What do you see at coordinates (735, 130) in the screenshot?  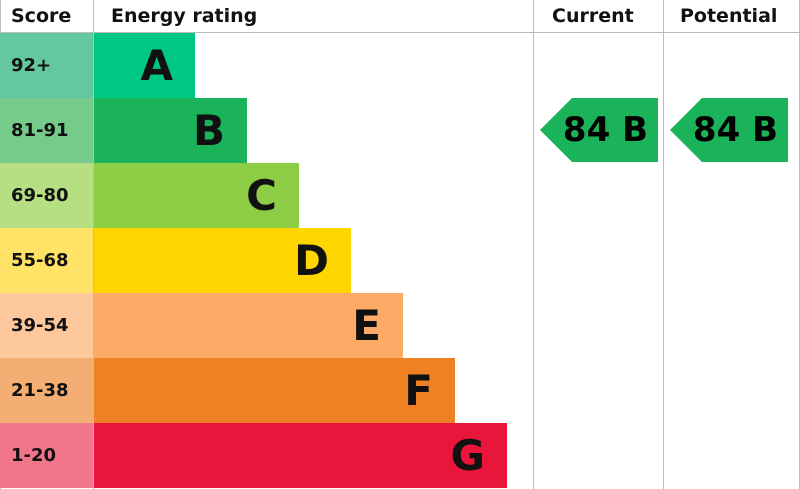 I see `potential-rating-label: 84 B` at bounding box center [735, 130].